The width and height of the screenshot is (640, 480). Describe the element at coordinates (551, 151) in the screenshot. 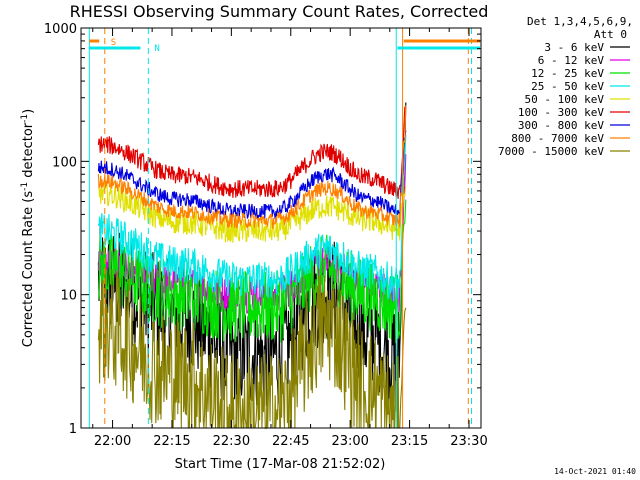

I see `legend-entry-label: 7000 - 15000 keV` at that location.